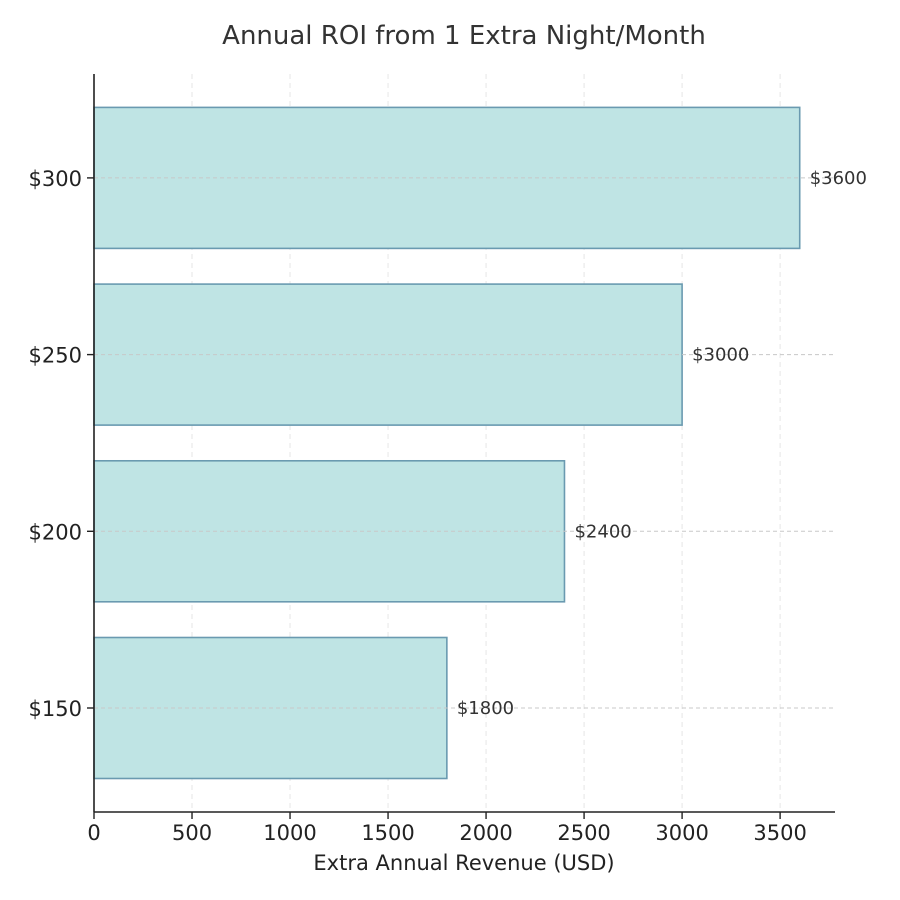 The height and width of the screenshot is (900, 900). What do you see at coordinates (485, 833) in the screenshot?
I see `x-tick-label: 2000` at bounding box center [485, 833].